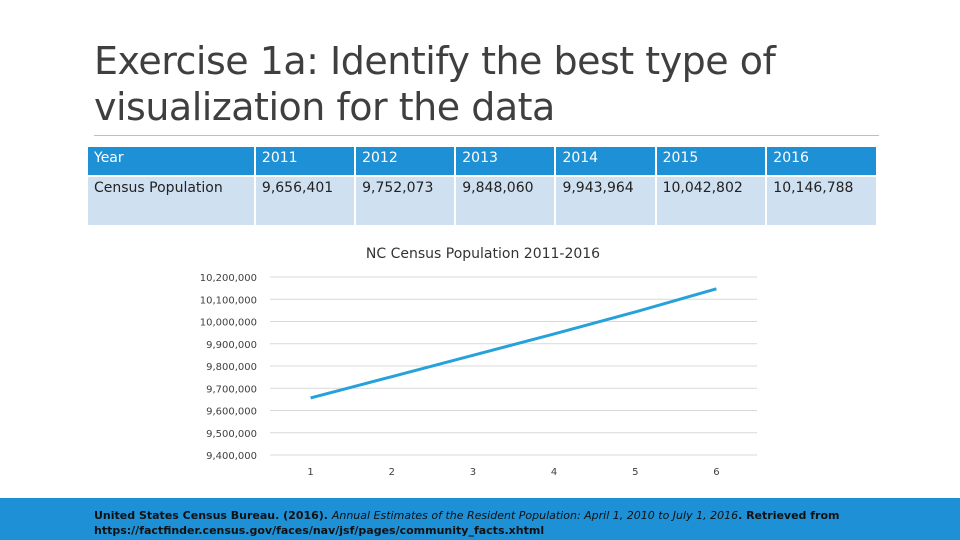  Describe the element at coordinates (405, 201) in the screenshot. I see `population-cell: 9,752,073` at that location.